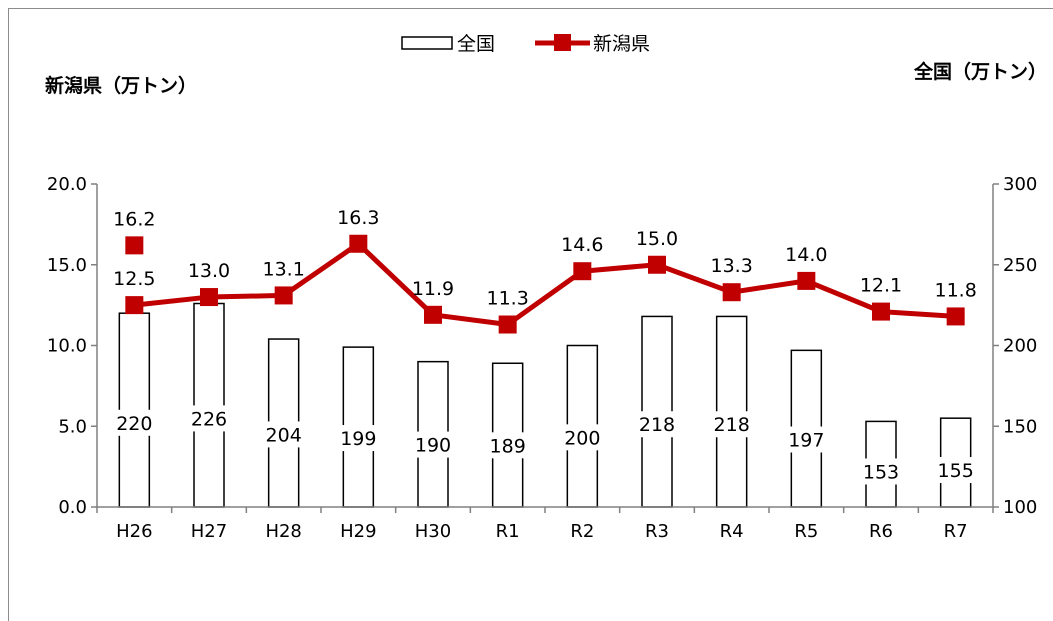 The height and width of the screenshot is (621, 1053). Describe the element at coordinates (732, 531) in the screenshot. I see `x-tick-label: R4` at that location.